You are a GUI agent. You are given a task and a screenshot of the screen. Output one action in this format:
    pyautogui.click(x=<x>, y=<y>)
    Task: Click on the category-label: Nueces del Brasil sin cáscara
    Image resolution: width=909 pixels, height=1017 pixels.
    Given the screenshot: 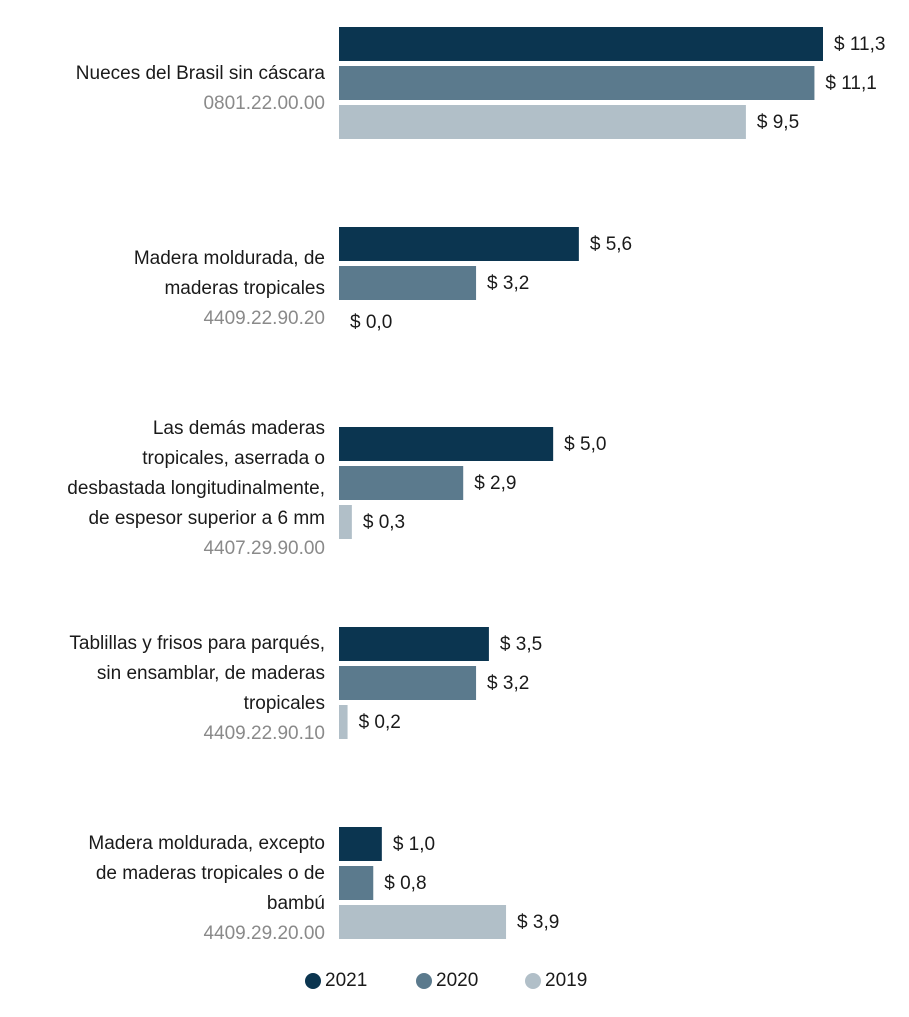 What is the action you would take?
    pyautogui.click(x=201, y=73)
    